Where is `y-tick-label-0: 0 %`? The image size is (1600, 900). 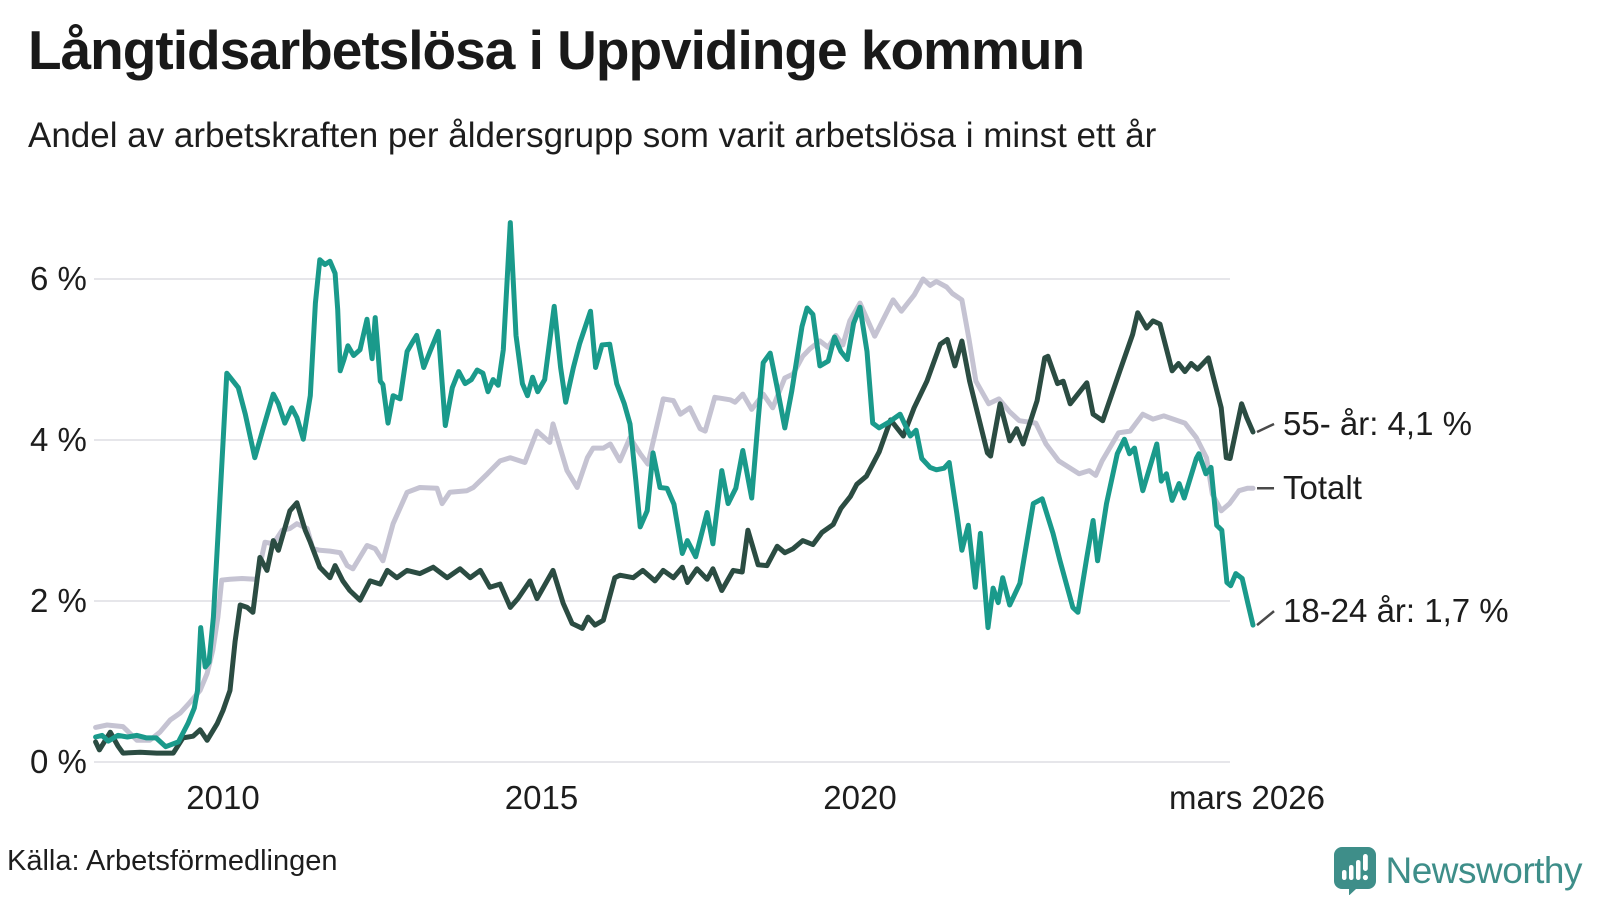 y-tick-label-0: 0 % is located at coordinates (58, 761).